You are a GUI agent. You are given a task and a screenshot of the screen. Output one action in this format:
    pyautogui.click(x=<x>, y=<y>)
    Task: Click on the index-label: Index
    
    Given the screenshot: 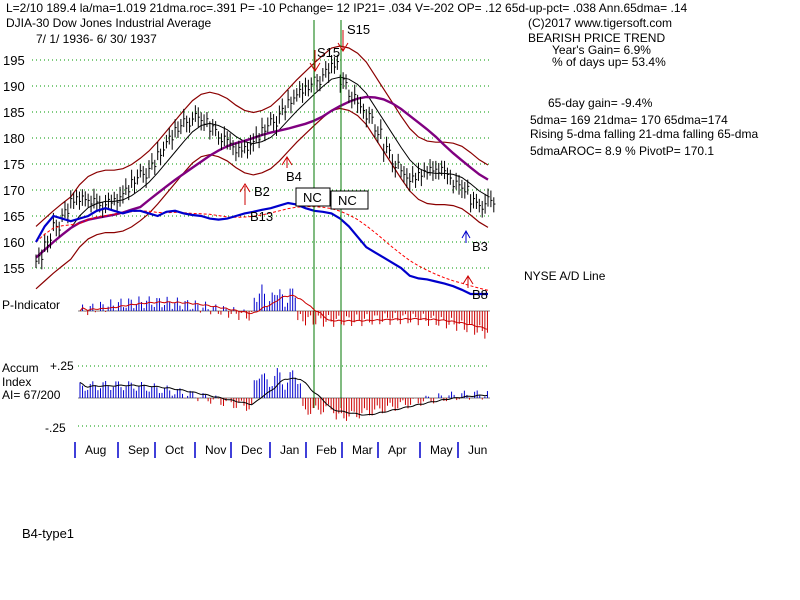 What is the action you would take?
    pyautogui.click(x=16, y=382)
    